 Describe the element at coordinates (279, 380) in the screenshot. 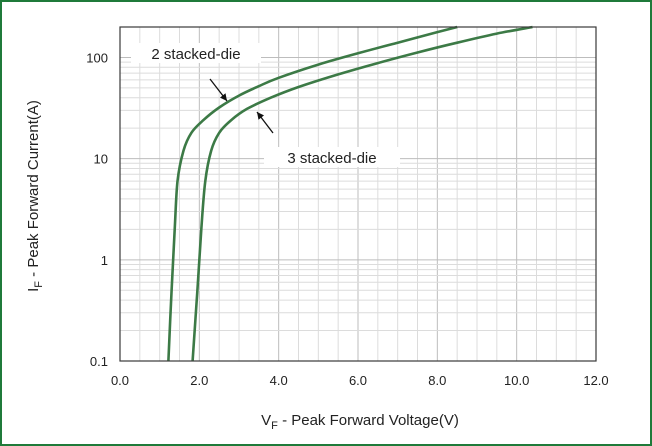

I see `x-tick-label: 4.0` at that location.